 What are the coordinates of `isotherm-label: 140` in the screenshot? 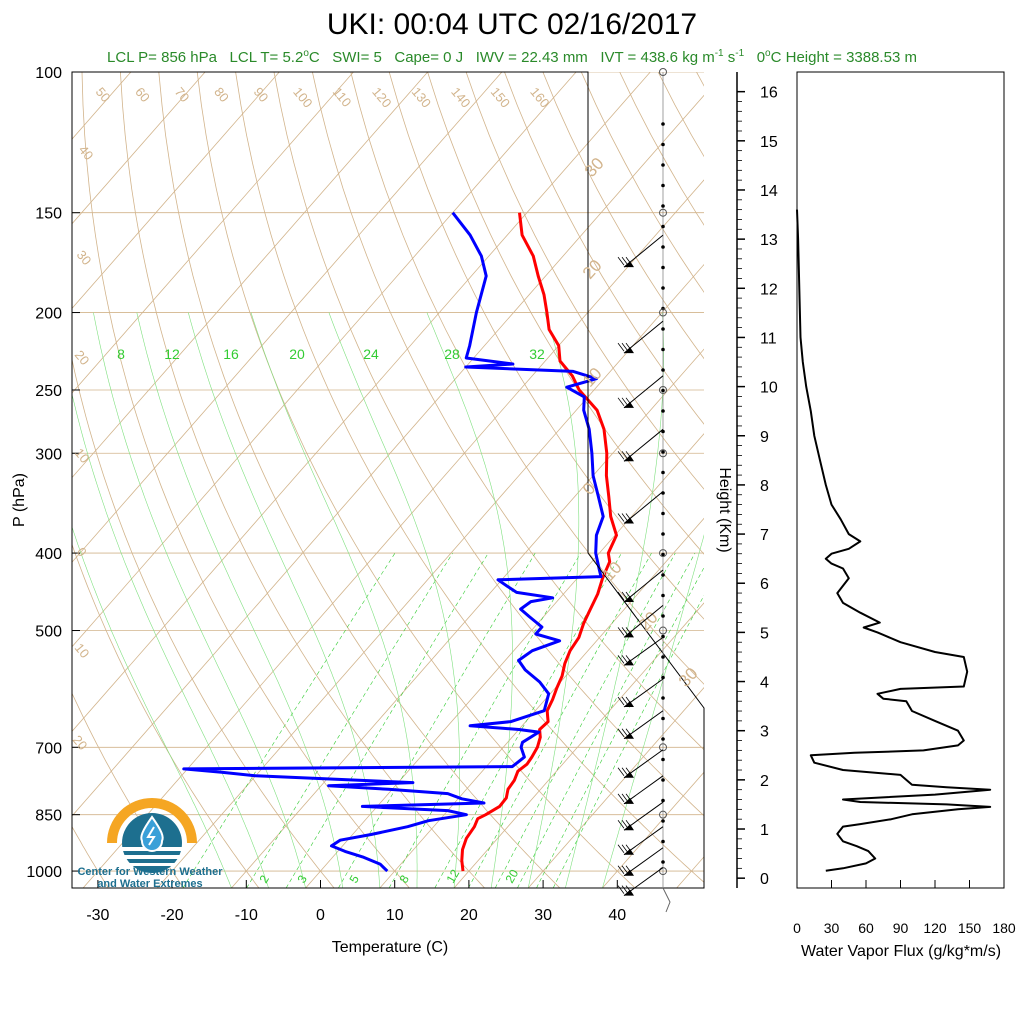 It's located at (460, 97).